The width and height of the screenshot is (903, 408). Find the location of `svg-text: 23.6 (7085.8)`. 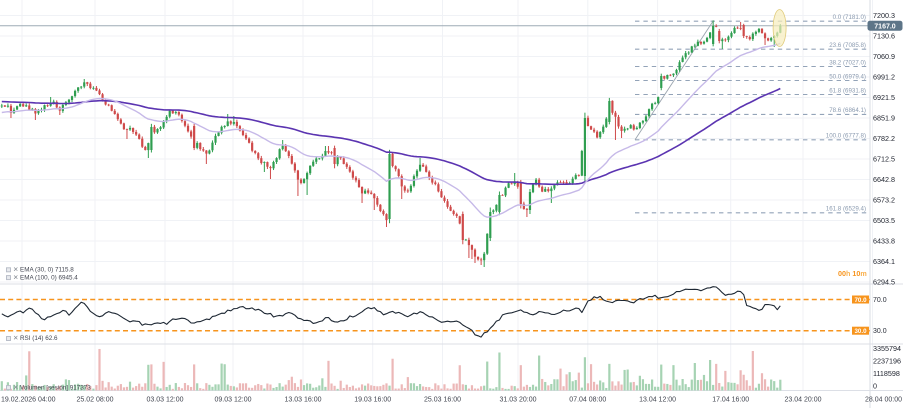

svg-text: 23.6 (7085.8) is located at coordinates (847, 45).